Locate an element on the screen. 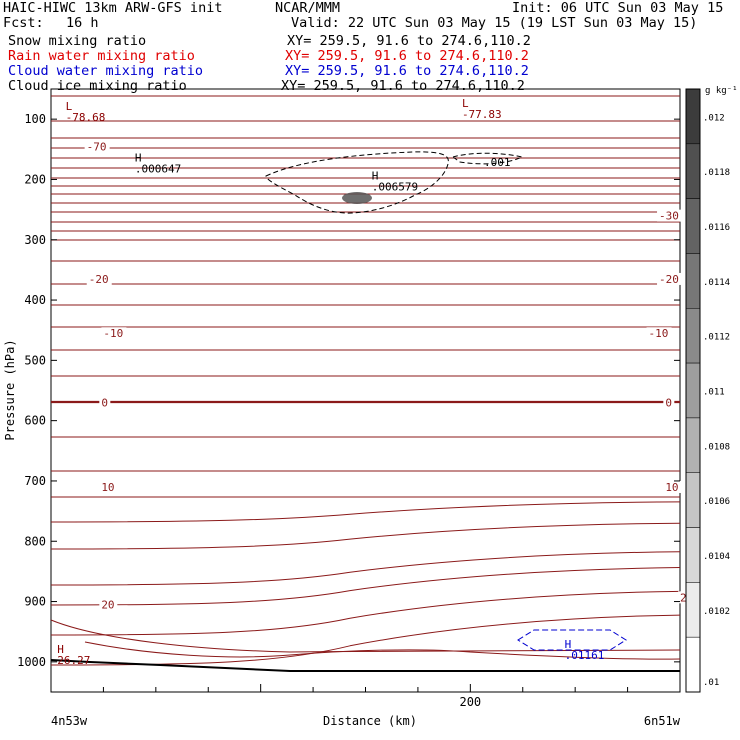  y-tick-label-9: 1000 is located at coordinates (31, 662).